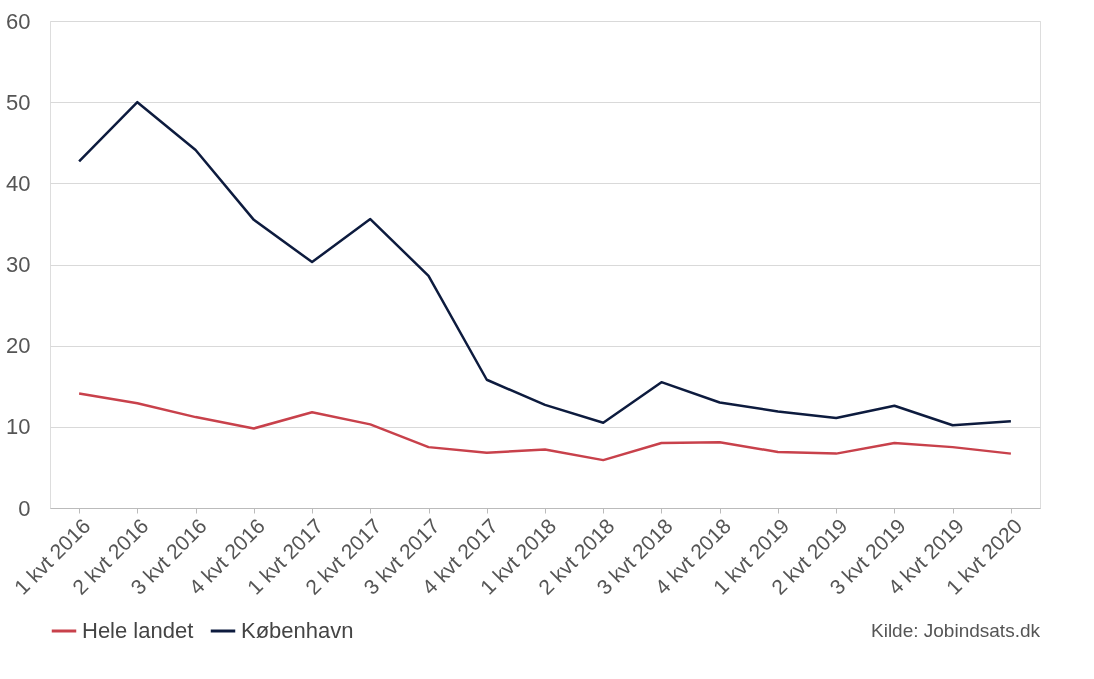 The height and width of the screenshot is (679, 1094). What do you see at coordinates (18, 427) in the screenshot?
I see `y-tick-label: 10` at bounding box center [18, 427].